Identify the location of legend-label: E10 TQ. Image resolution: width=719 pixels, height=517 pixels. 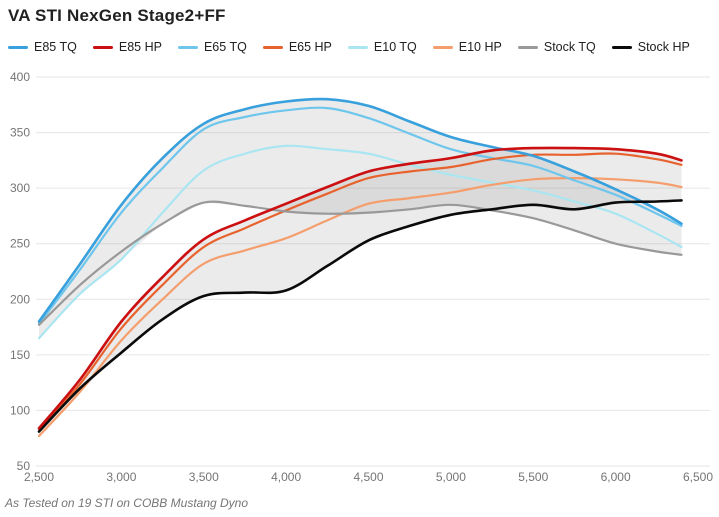
(395, 47).